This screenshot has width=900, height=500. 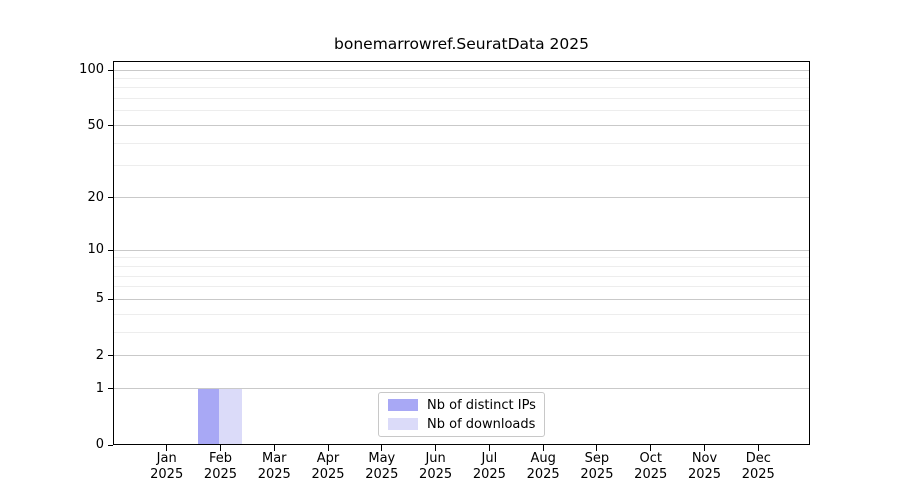 What do you see at coordinates (328, 466) in the screenshot?
I see `x-tick-label: Apr 2025` at bounding box center [328, 466].